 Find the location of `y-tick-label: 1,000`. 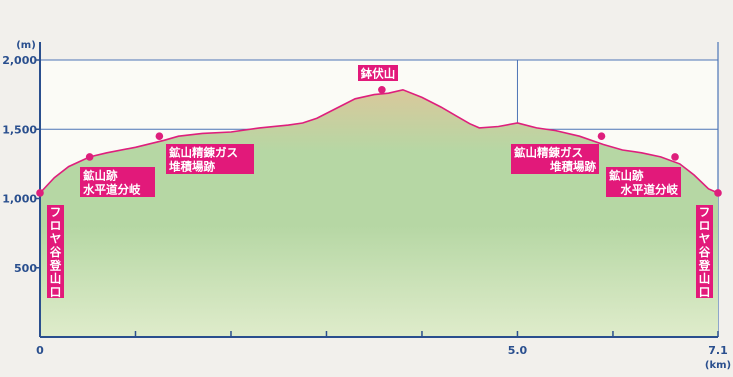

y-tick-label: 1,000 is located at coordinates (19, 199).